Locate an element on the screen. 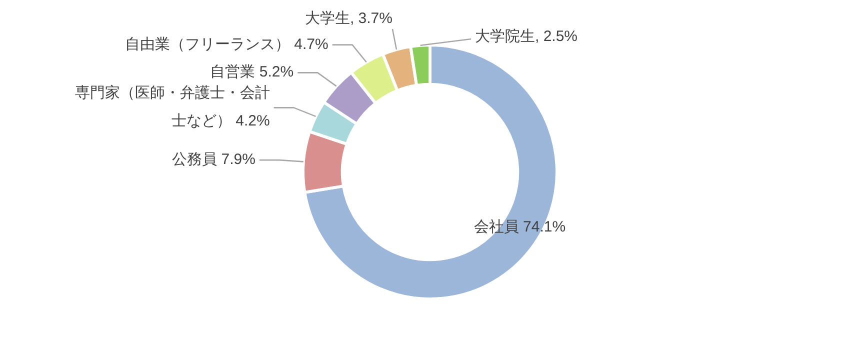  slice-label: 大学生, 3.7% is located at coordinates (348, 18).